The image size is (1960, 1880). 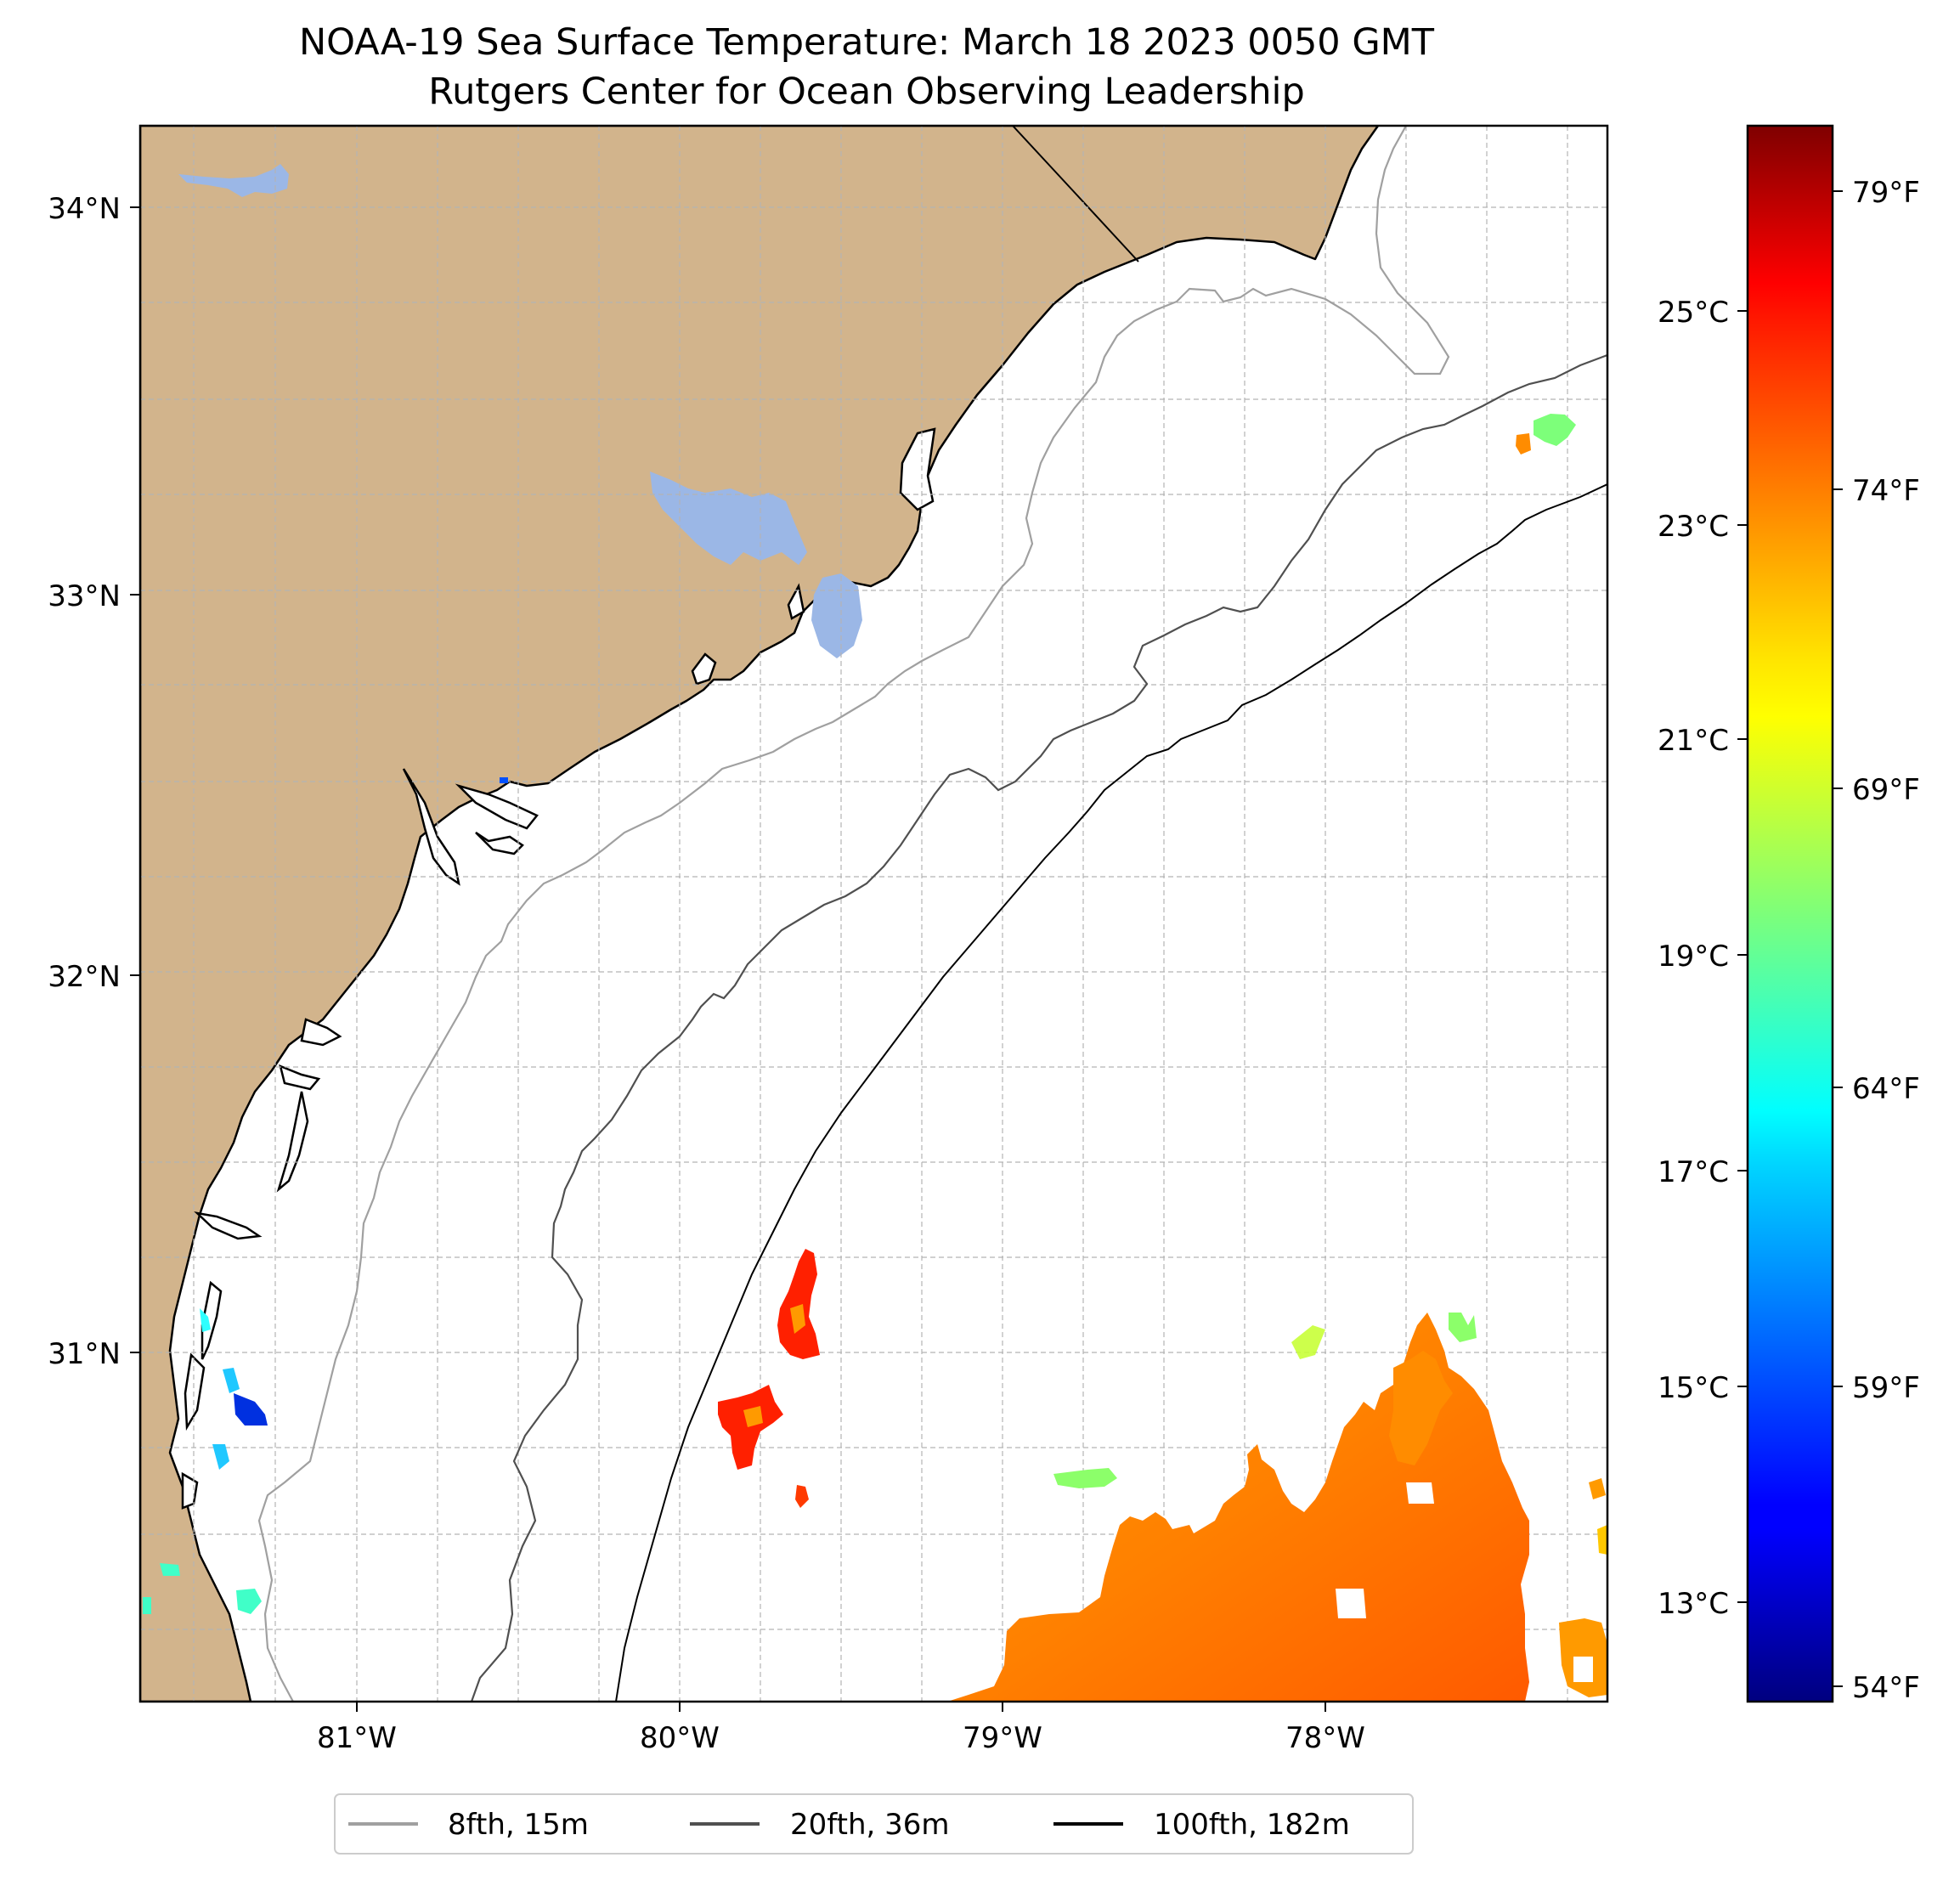 I want to click on estuary-beaufort, so click(x=497, y=807).